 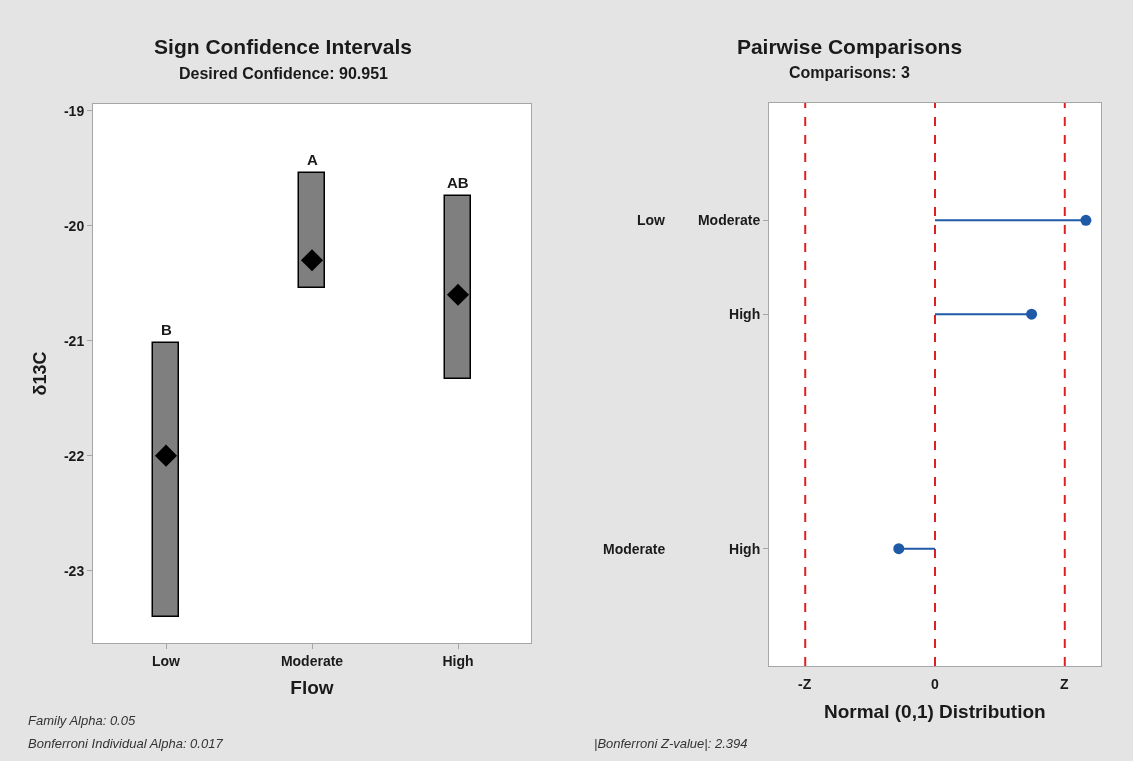 I want to click on y-tick-label: -21, so click(x=74, y=340).